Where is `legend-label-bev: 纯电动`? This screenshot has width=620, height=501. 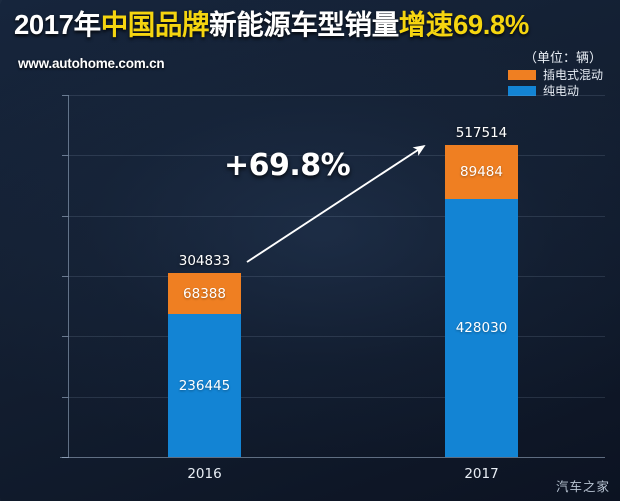 legend-label-bev: 纯电动 is located at coordinates (560, 91).